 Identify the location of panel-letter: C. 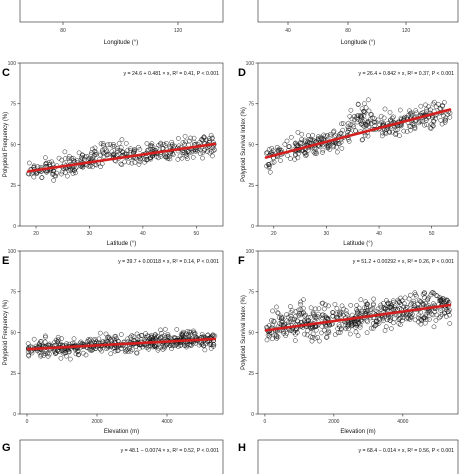
(6, 73).